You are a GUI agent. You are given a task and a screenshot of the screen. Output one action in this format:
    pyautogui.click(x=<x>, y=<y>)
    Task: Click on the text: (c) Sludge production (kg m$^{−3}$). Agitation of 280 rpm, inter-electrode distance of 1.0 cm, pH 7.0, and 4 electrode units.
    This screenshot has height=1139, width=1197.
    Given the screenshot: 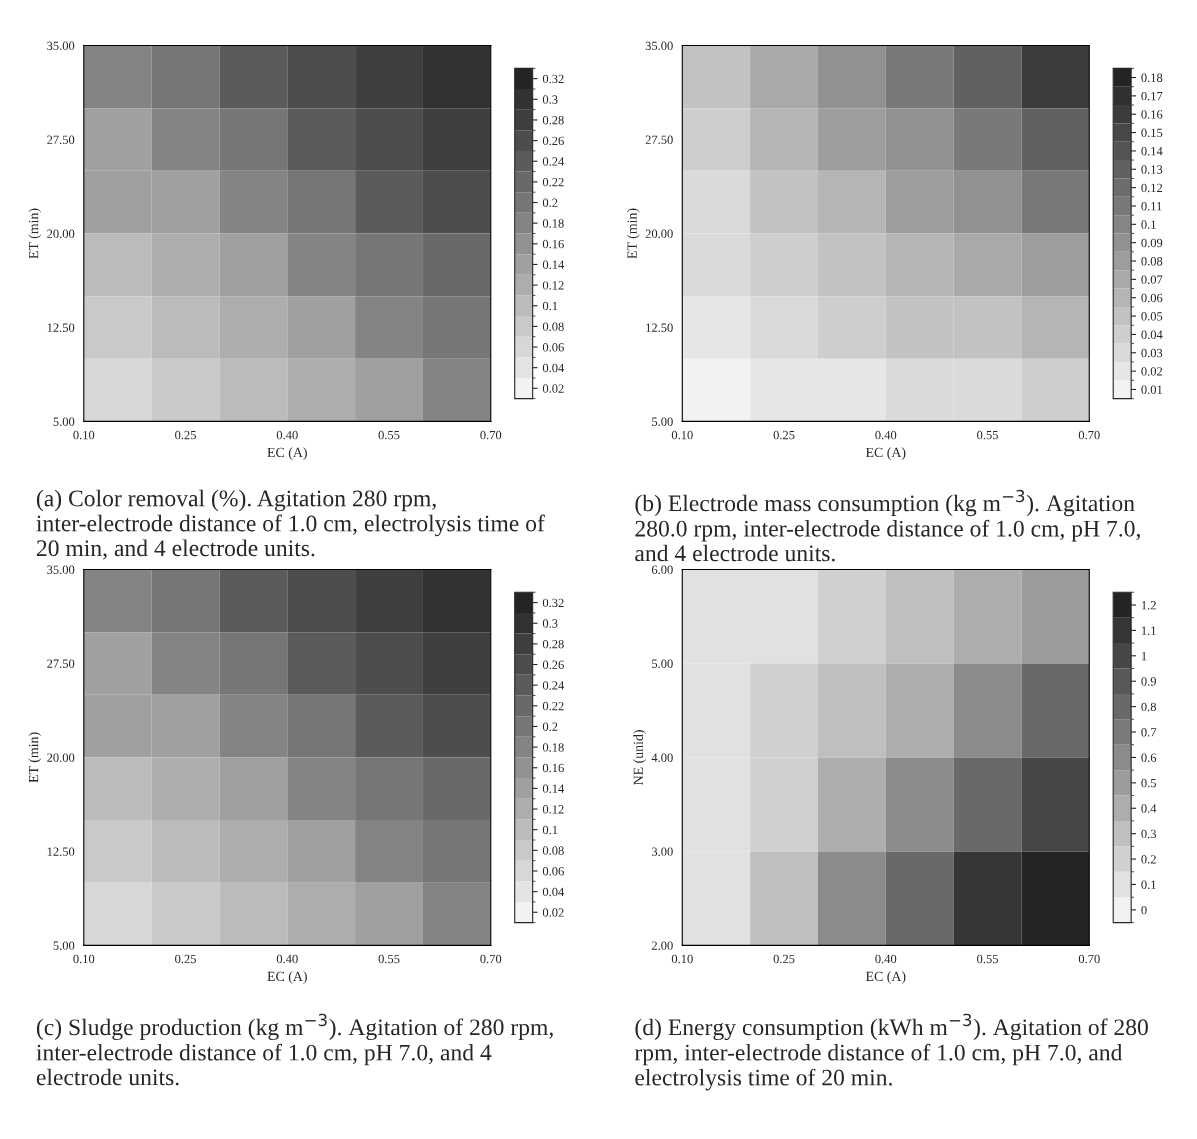 What is the action you would take?
    pyautogui.click(x=294, y=1049)
    